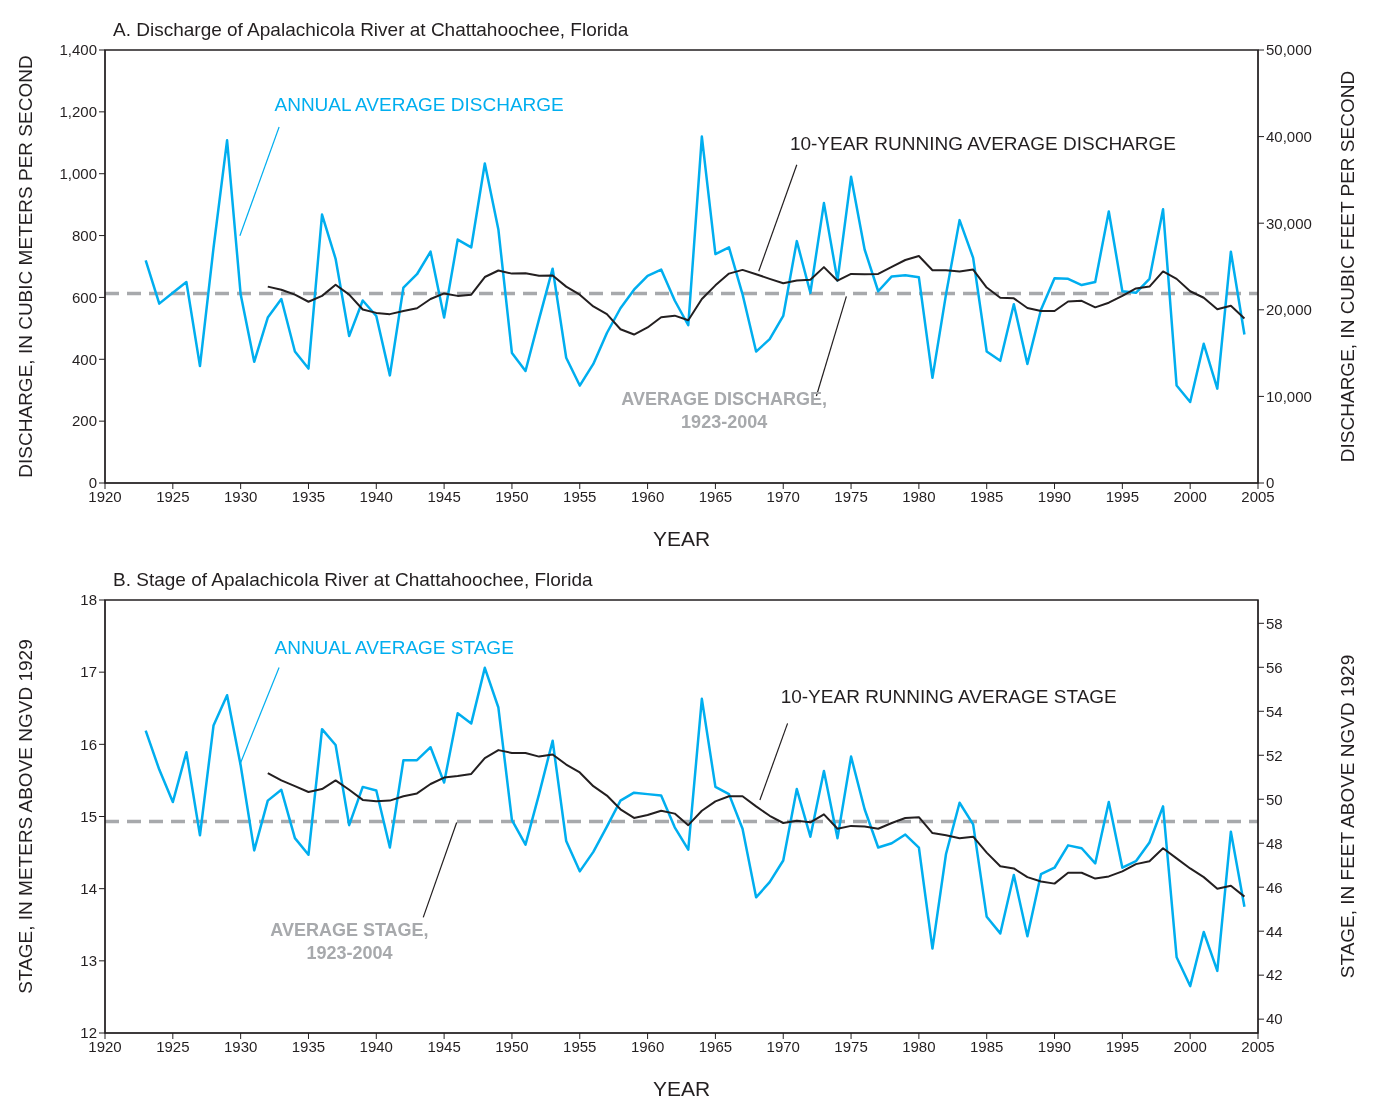 This screenshot has height=1118, width=1377. What do you see at coordinates (1274, 931) in the screenshot?
I see `y2-tick-label: 44` at bounding box center [1274, 931].